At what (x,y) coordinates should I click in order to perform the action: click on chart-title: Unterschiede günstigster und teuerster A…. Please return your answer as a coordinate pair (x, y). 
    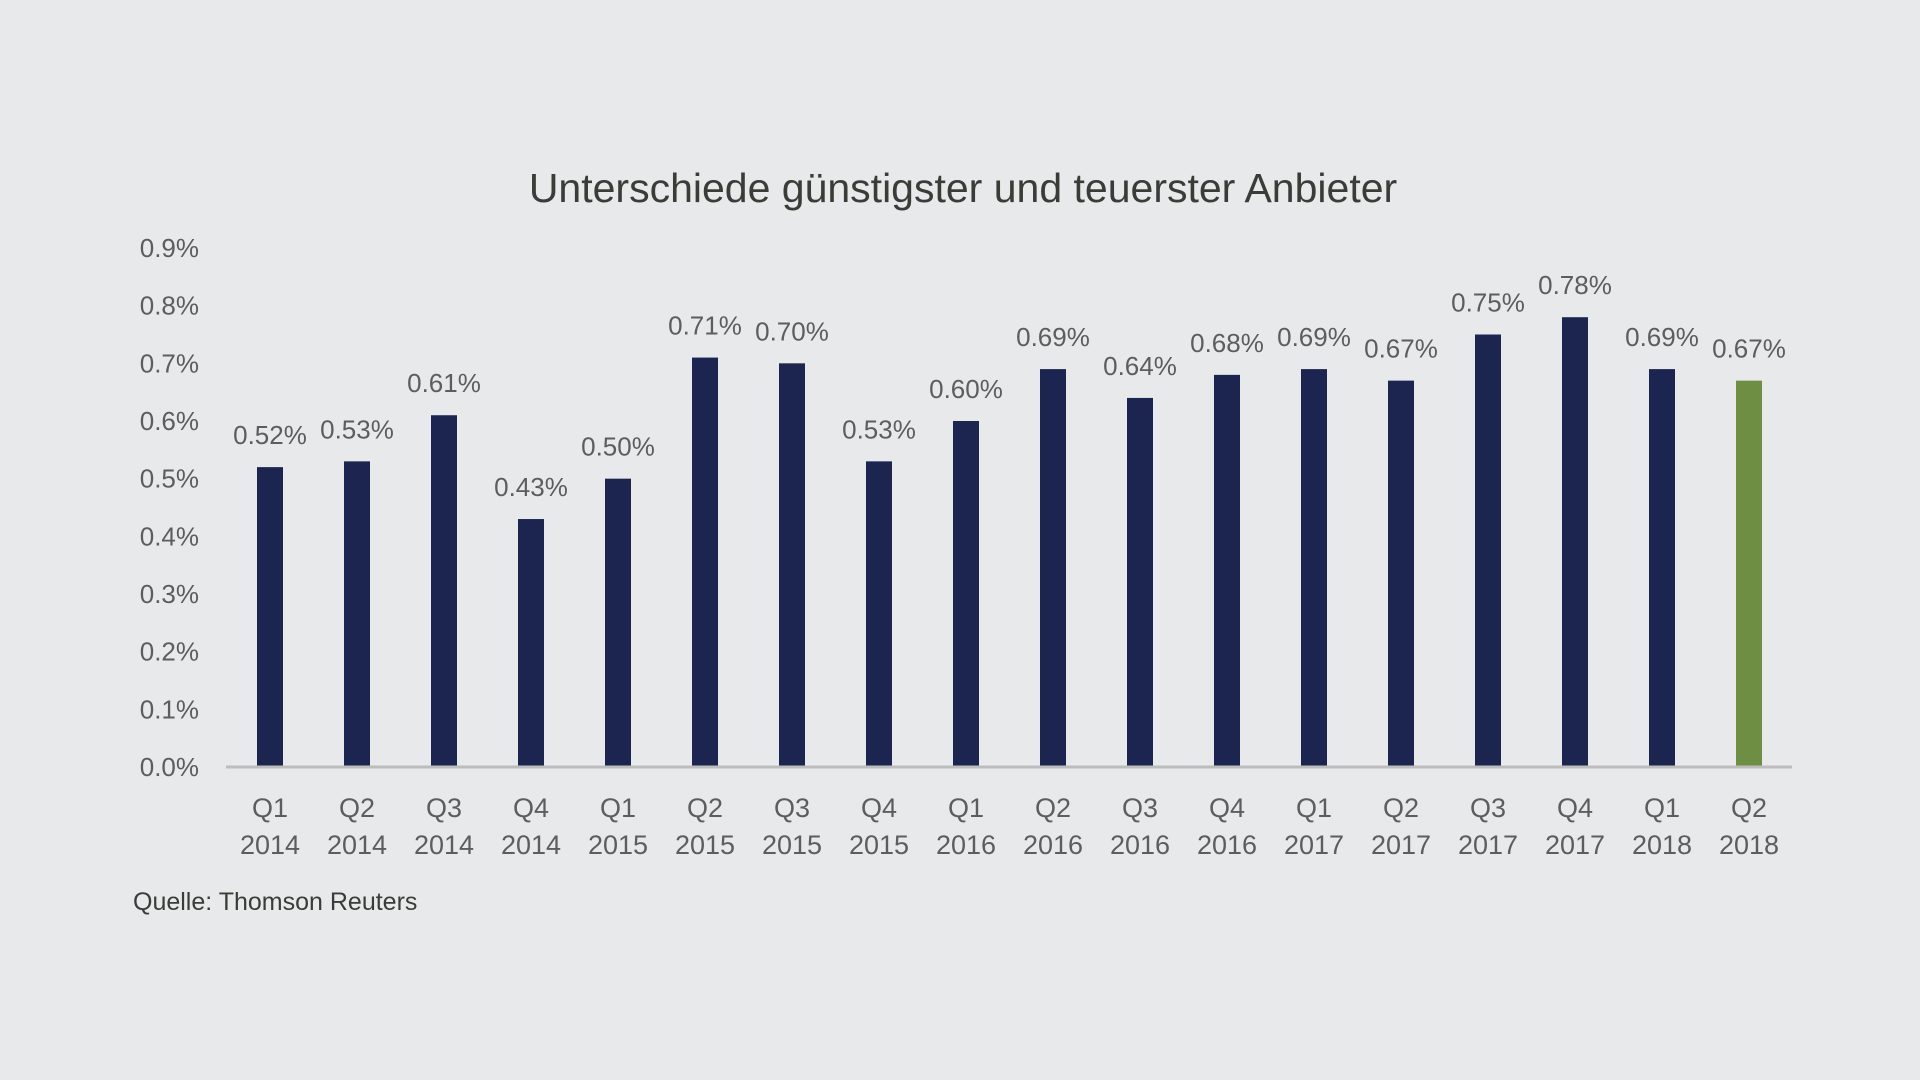
    Looking at the image, I should click on (963, 188).